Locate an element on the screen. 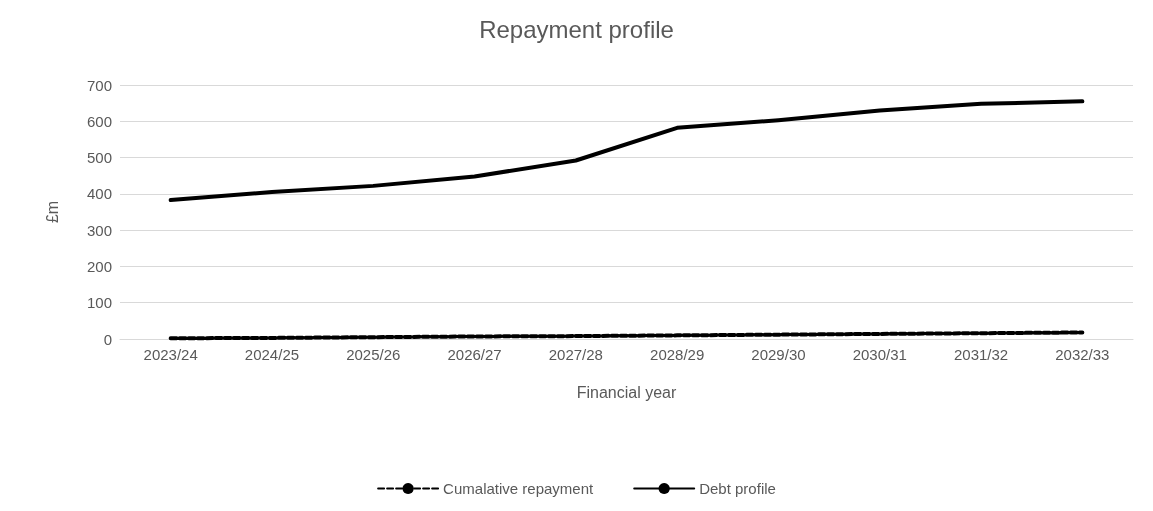 The width and height of the screenshot is (1153, 511). legend-label: Cumalative repayment is located at coordinates (519, 488).